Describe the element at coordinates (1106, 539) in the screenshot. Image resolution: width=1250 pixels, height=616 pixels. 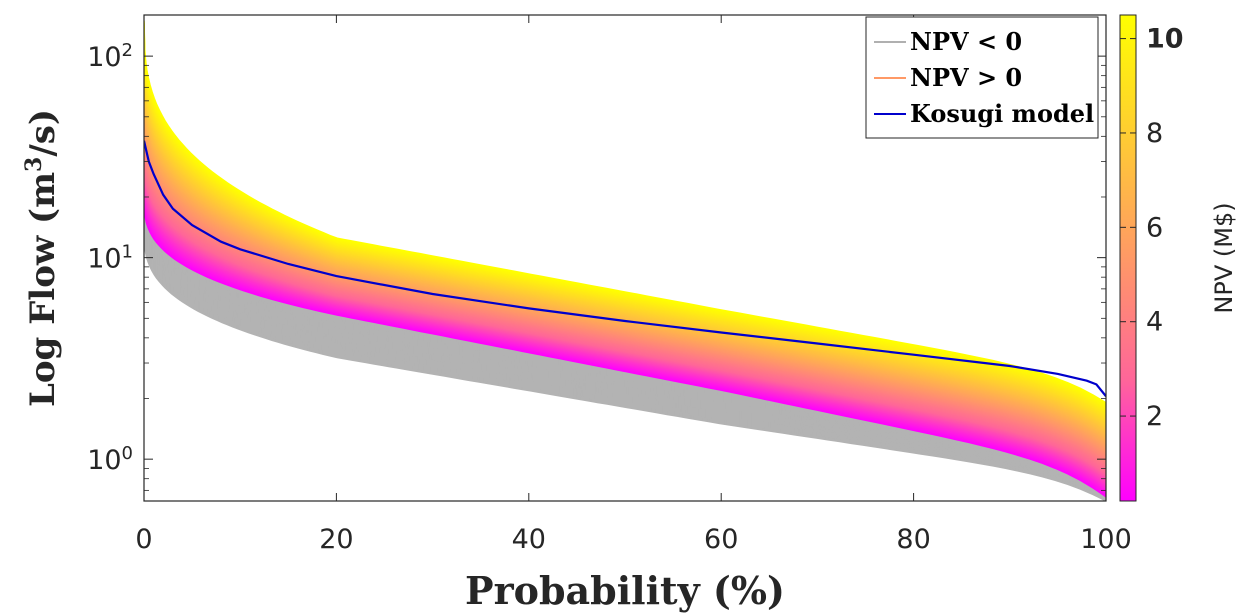
I see `x-tick-label: 100` at that location.